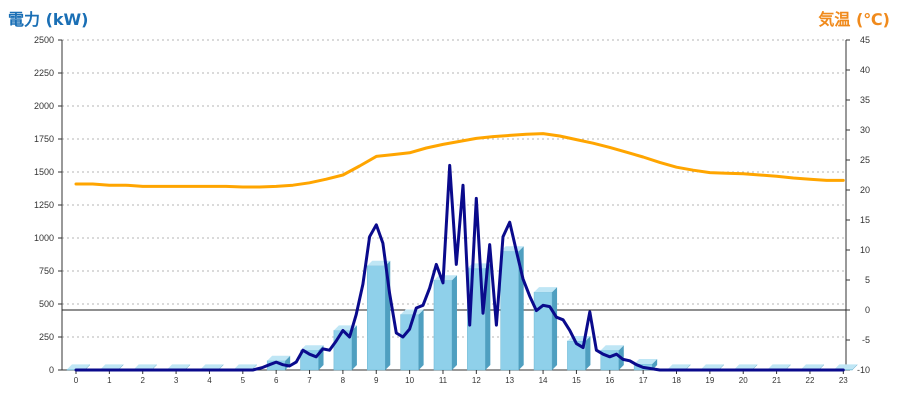 This screenshot has width=900, height=405. Describe the element at coordinates (865, 100) in the screenshot. I see `right-tick-label: 35` at that location.